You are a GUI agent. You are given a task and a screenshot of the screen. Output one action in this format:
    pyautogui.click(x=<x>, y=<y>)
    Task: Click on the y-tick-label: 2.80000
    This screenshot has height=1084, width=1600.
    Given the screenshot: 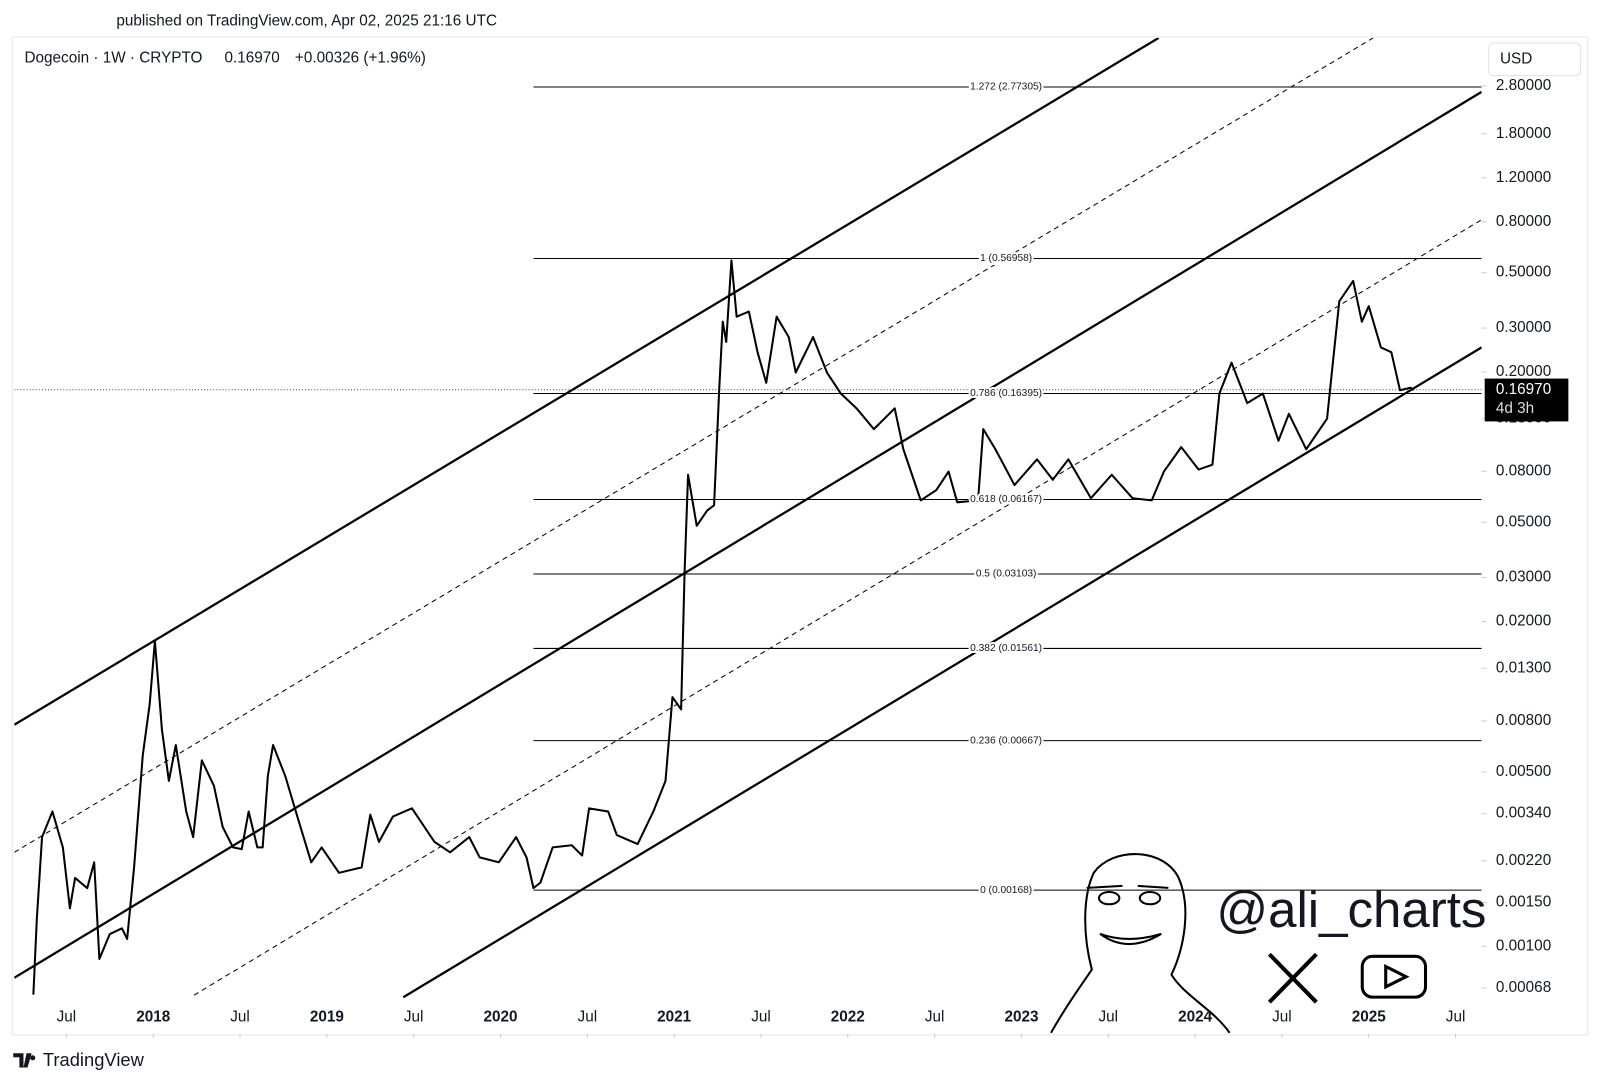 What is the action you would take?
    pyautogui.click(x=1523, y=85)
    